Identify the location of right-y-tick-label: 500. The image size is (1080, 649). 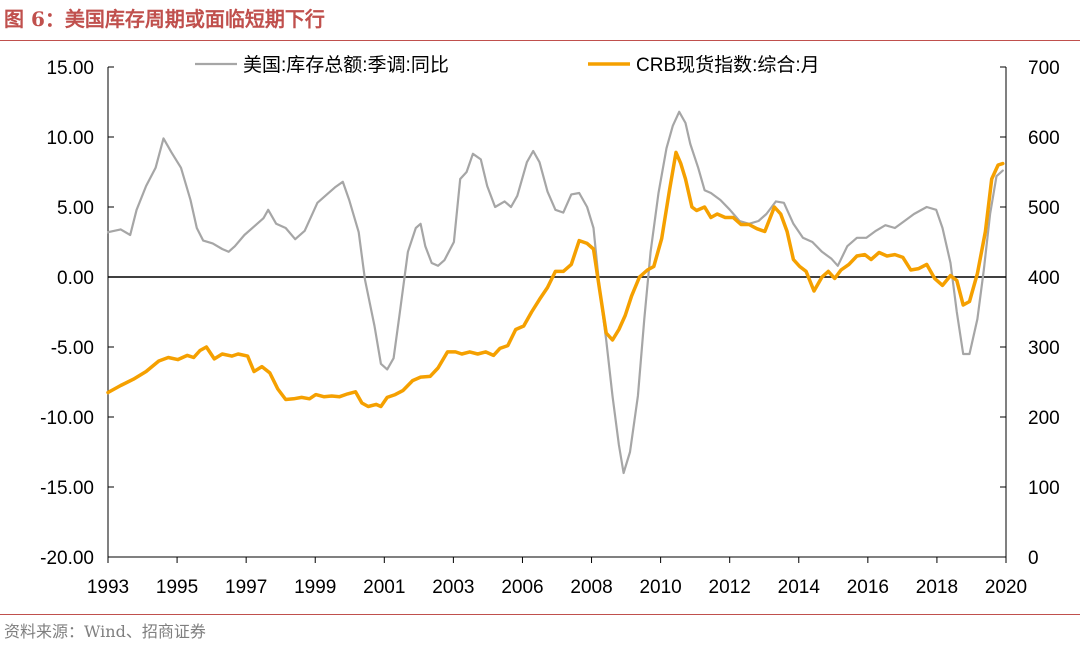
(1044, 208).